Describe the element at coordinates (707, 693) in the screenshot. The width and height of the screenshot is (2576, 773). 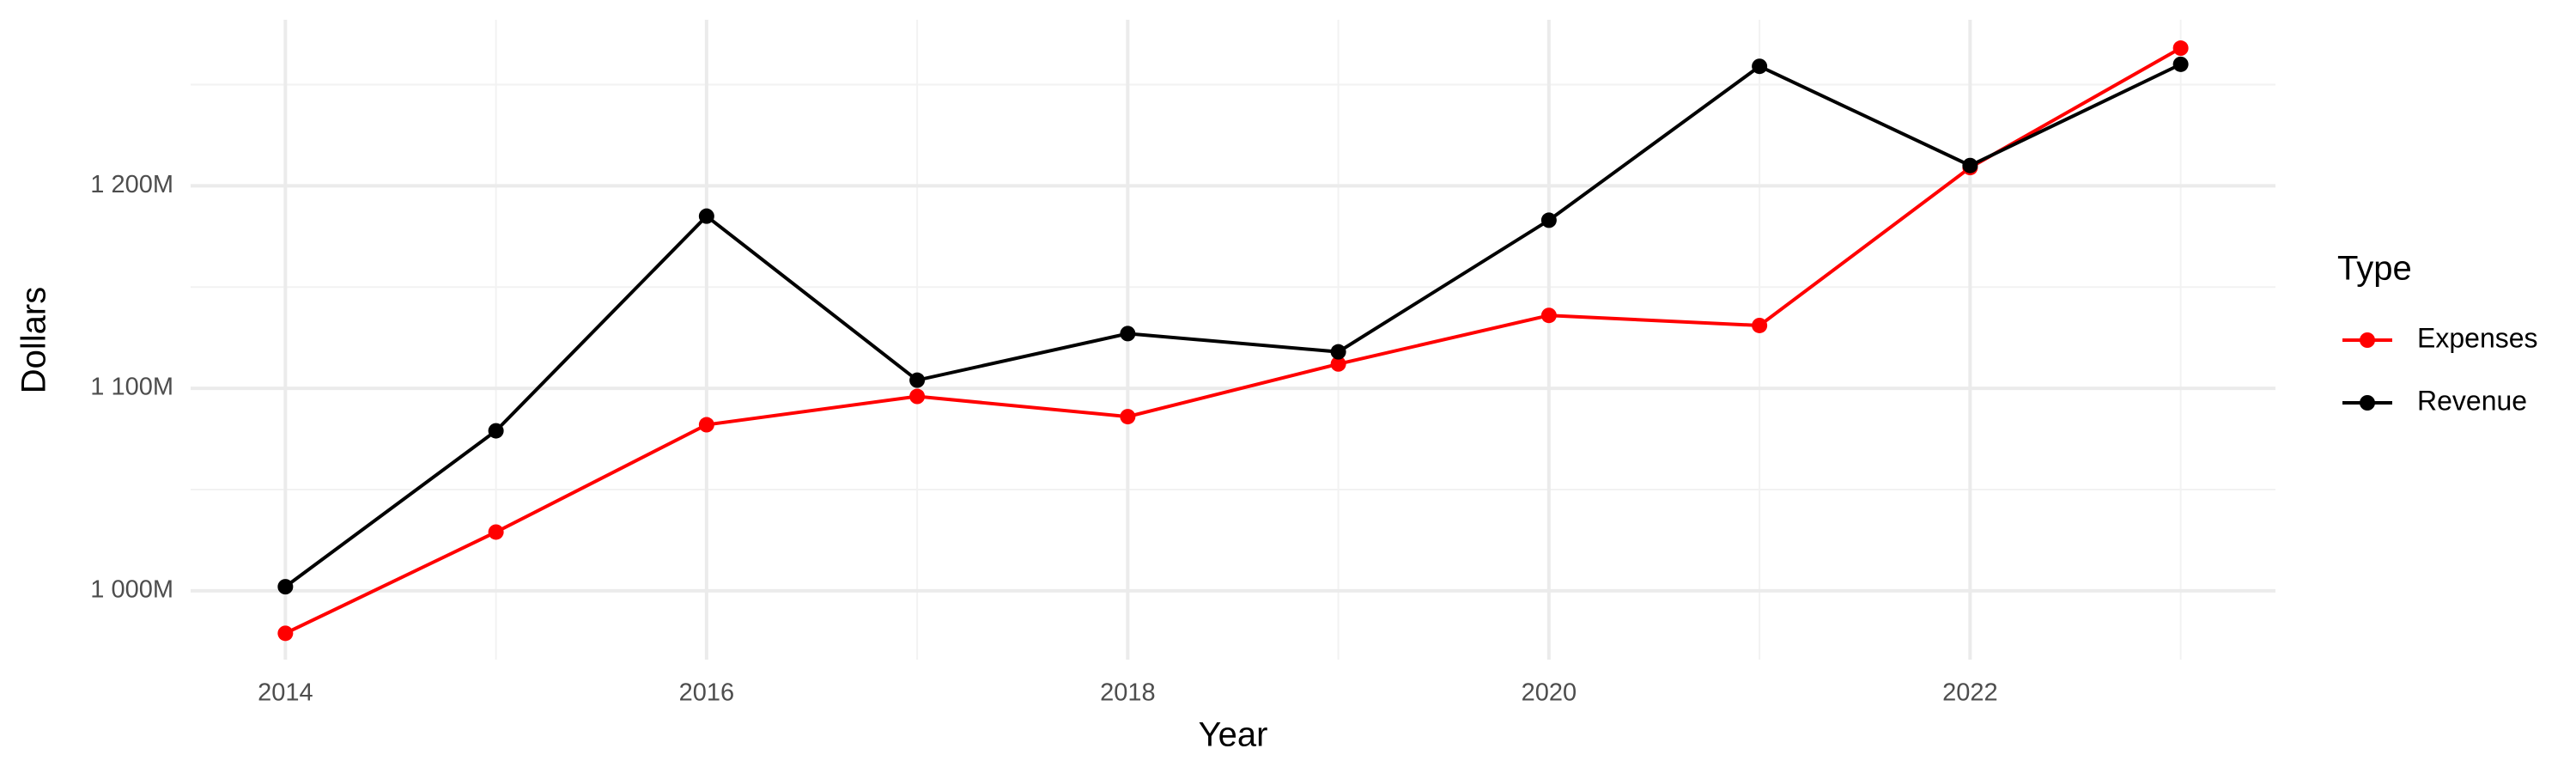
I see `x-tick-label: 2016` at that location.